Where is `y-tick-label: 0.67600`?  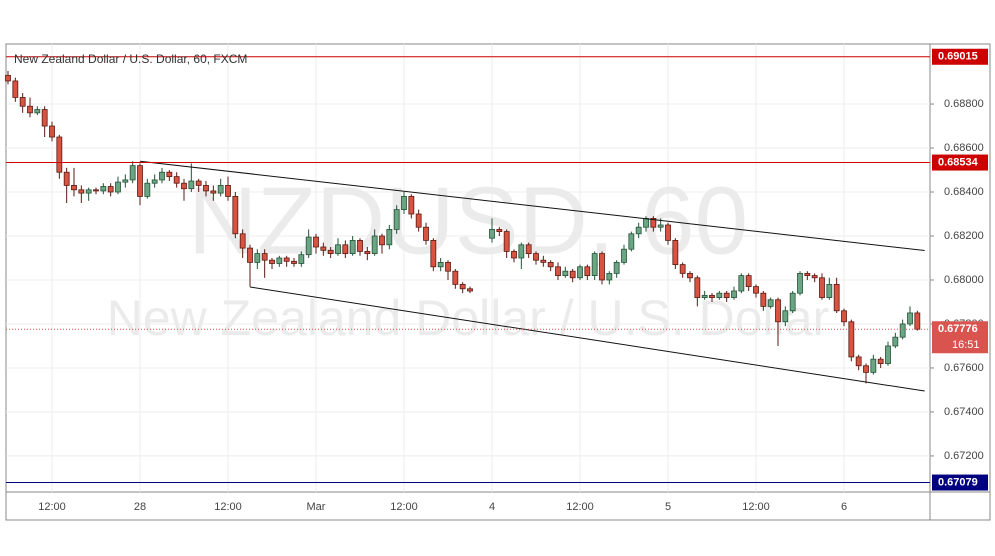 y-tick-label: 0.67600 is located at coordinates (964, 368).